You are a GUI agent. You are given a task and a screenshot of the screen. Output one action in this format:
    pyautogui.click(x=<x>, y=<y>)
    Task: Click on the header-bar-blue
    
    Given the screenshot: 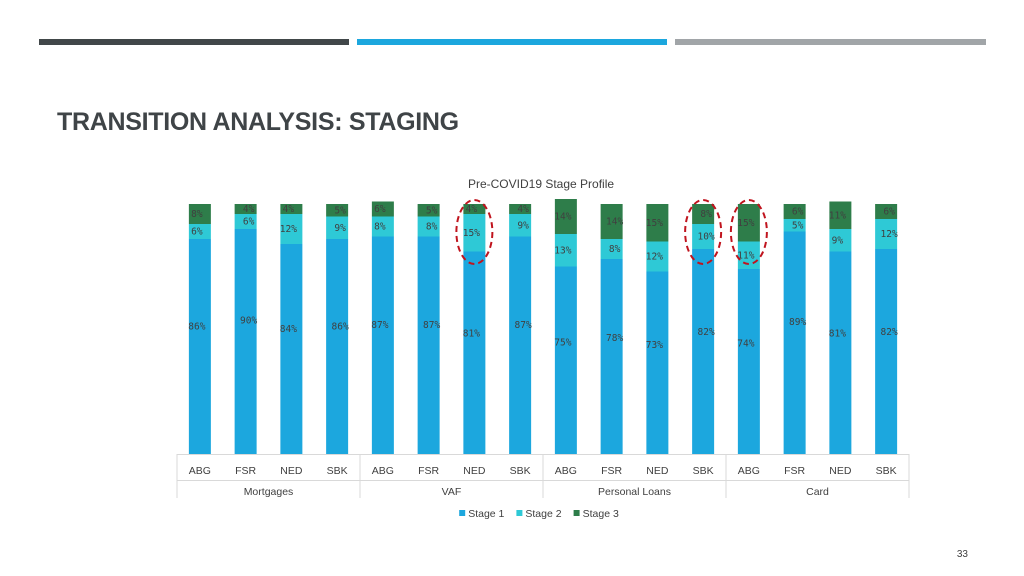 What is the action you would take?
    pyautogui.click(x=512, y=42)
    